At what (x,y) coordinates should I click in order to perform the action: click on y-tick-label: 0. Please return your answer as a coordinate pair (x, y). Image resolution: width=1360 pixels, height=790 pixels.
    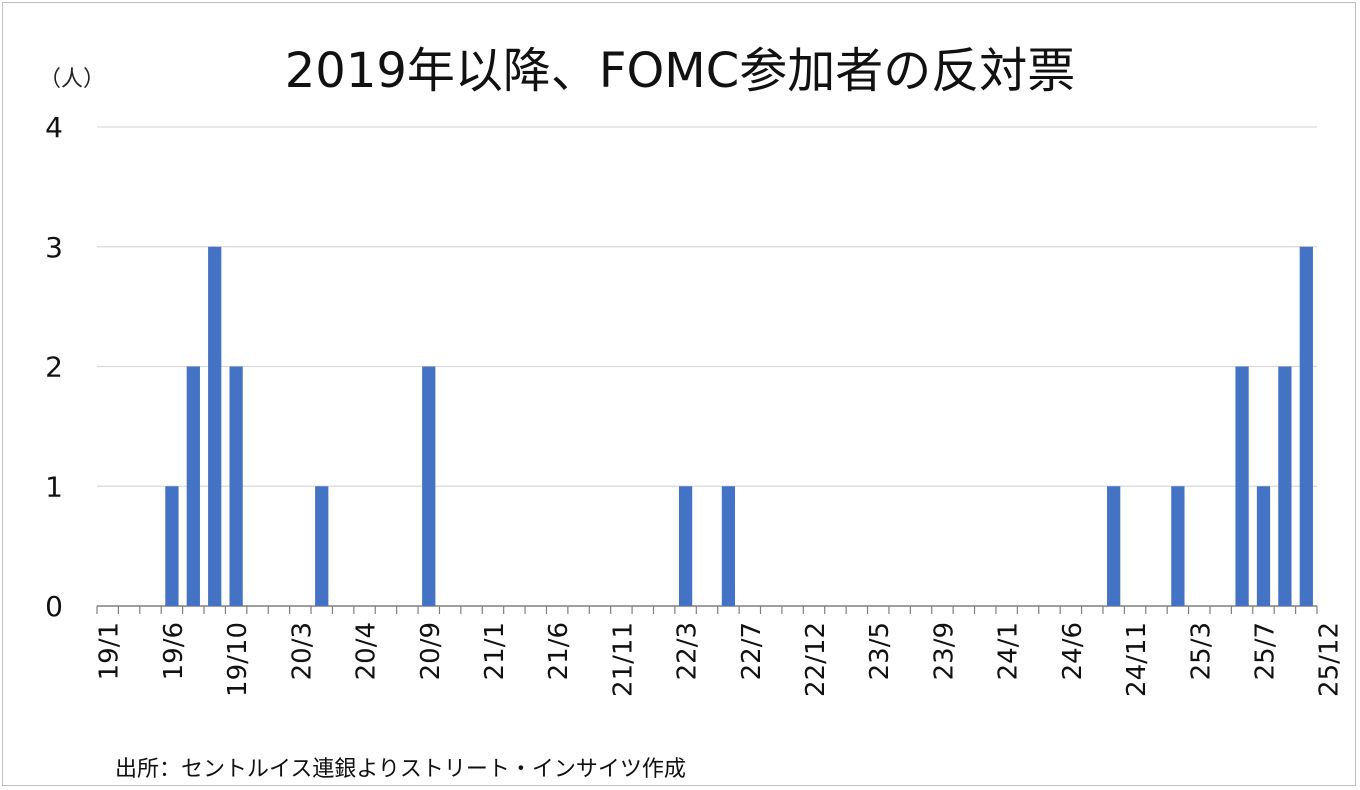
    Looking at the image, I should click on (54, 606).